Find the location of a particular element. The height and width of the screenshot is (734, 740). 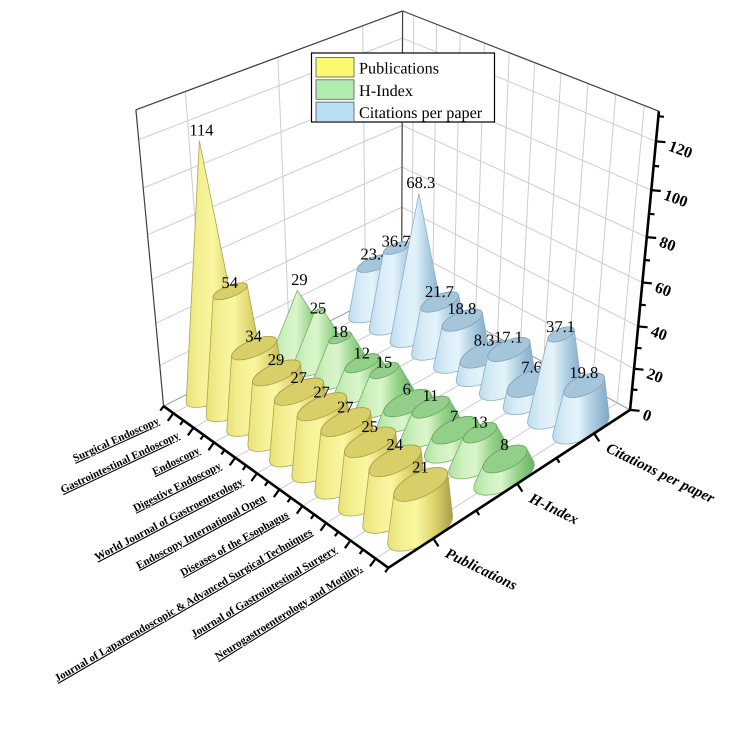

svg-text: 80 is located at coordinates (667, 244).